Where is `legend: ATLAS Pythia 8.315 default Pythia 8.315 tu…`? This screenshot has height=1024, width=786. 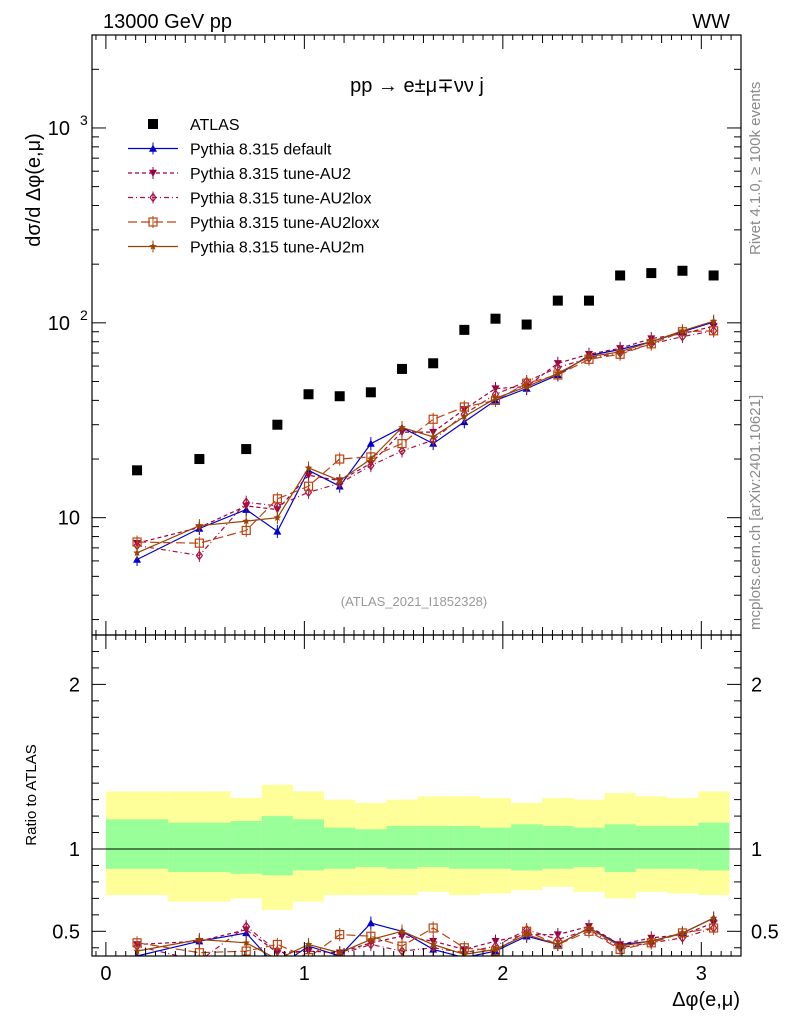 legend: ATLAS Pythia 8.315 default Pythia 8.315 tu… is located at coordinates (253, 187).